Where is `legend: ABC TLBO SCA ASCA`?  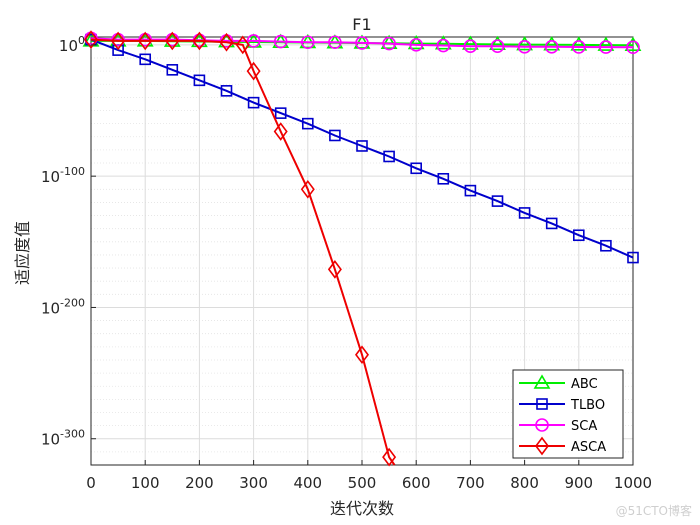
legend: ABC TLBO SCA ASCA is located at coordinates (568, 414).